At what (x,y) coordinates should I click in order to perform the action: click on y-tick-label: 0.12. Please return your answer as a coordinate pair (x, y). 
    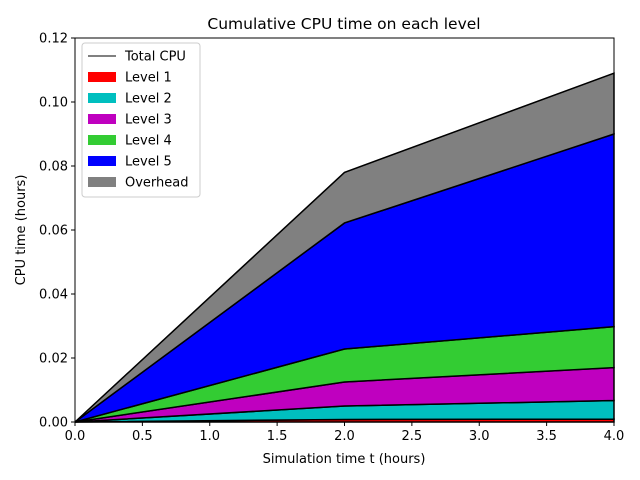
    Looking at the image, I should click on (53, 39).